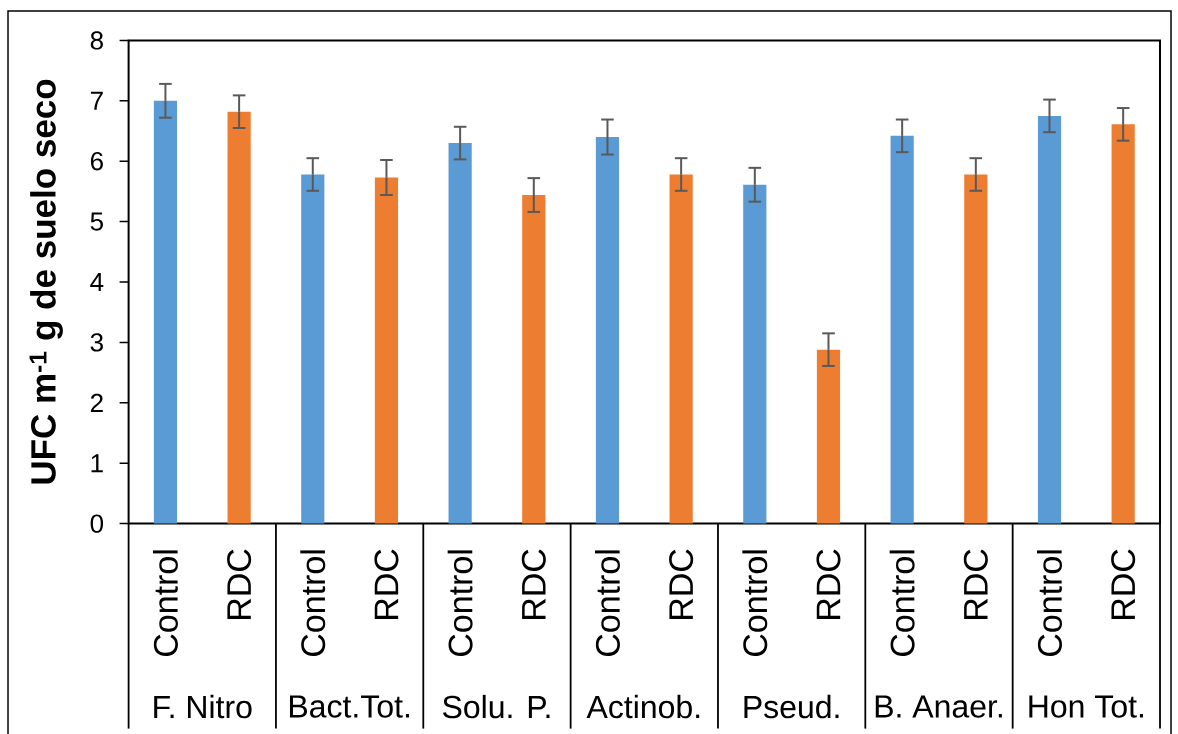 This screenshot has width=1178, height=734. What do you see at coordinates (97, 463) in the screenshot?
I see `y-tick-label: 1` at bounding box center [97, 463].